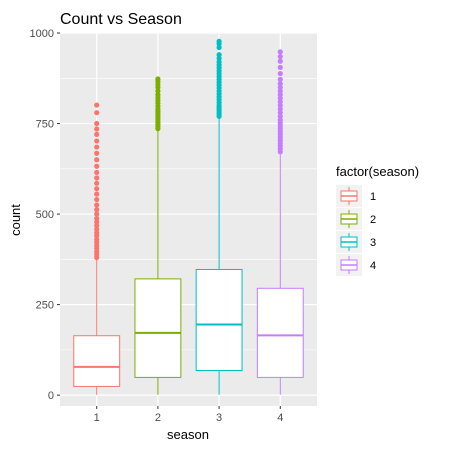  Describe the element at coordinates (42, 34) in the screenshot. I see `y-tick-label: 1000` at that location.